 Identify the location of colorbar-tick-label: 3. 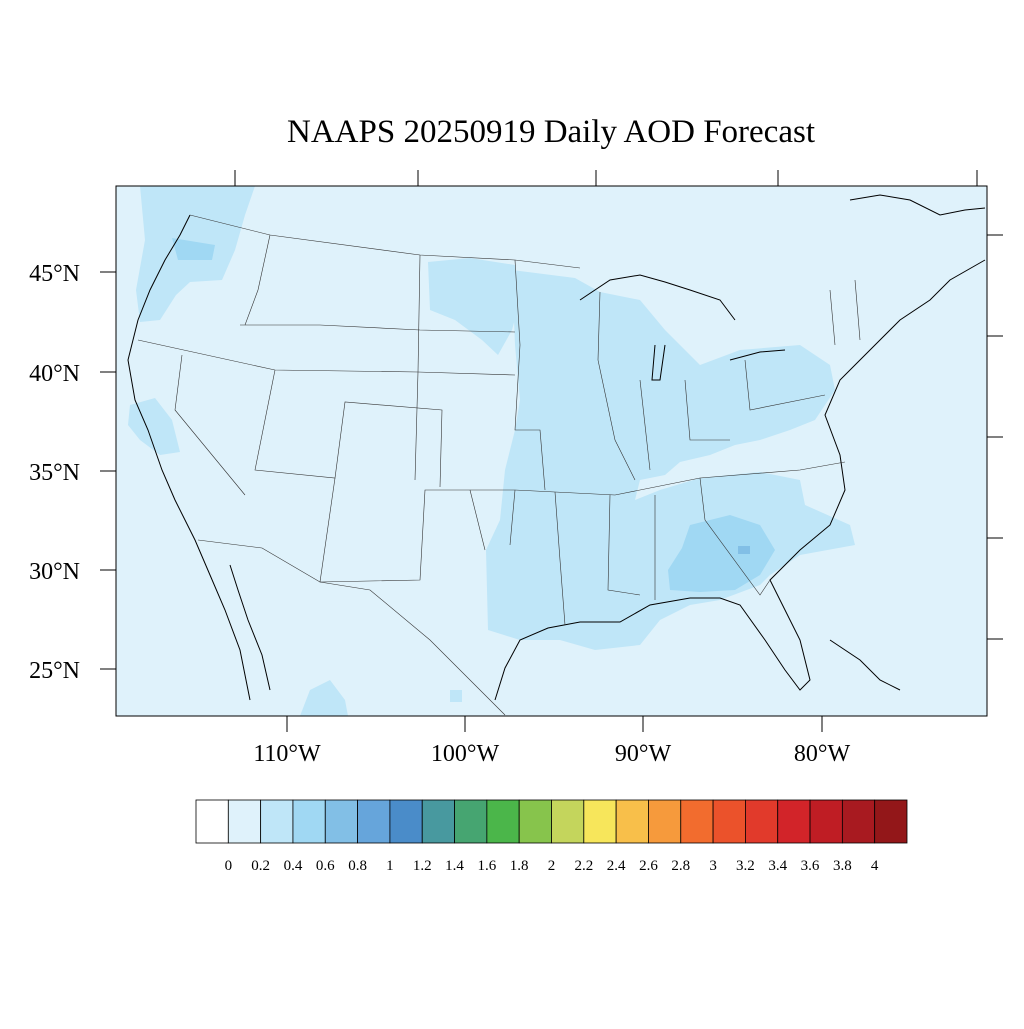
(713, 866).